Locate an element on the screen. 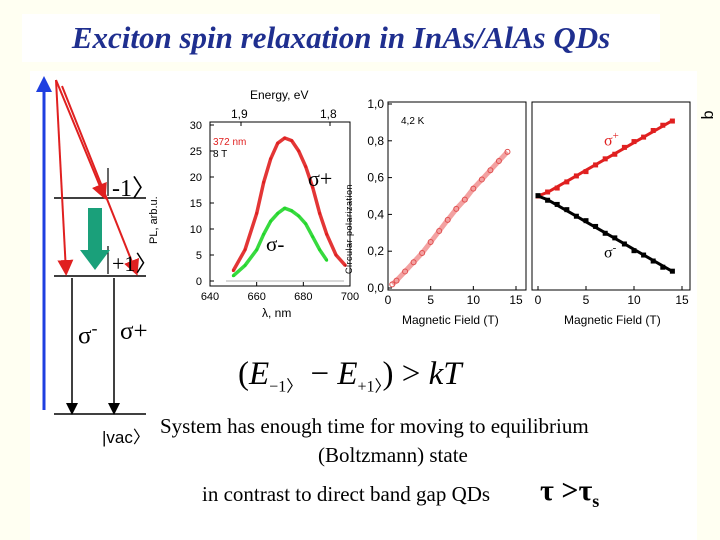  relaxation-arrow-head is located at coordinates (95, 260).